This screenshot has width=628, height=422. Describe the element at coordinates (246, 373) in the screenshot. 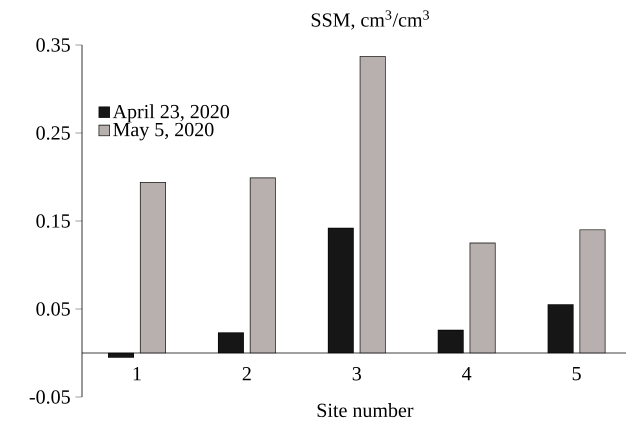

I see `x-tick-label: 2` at that location.